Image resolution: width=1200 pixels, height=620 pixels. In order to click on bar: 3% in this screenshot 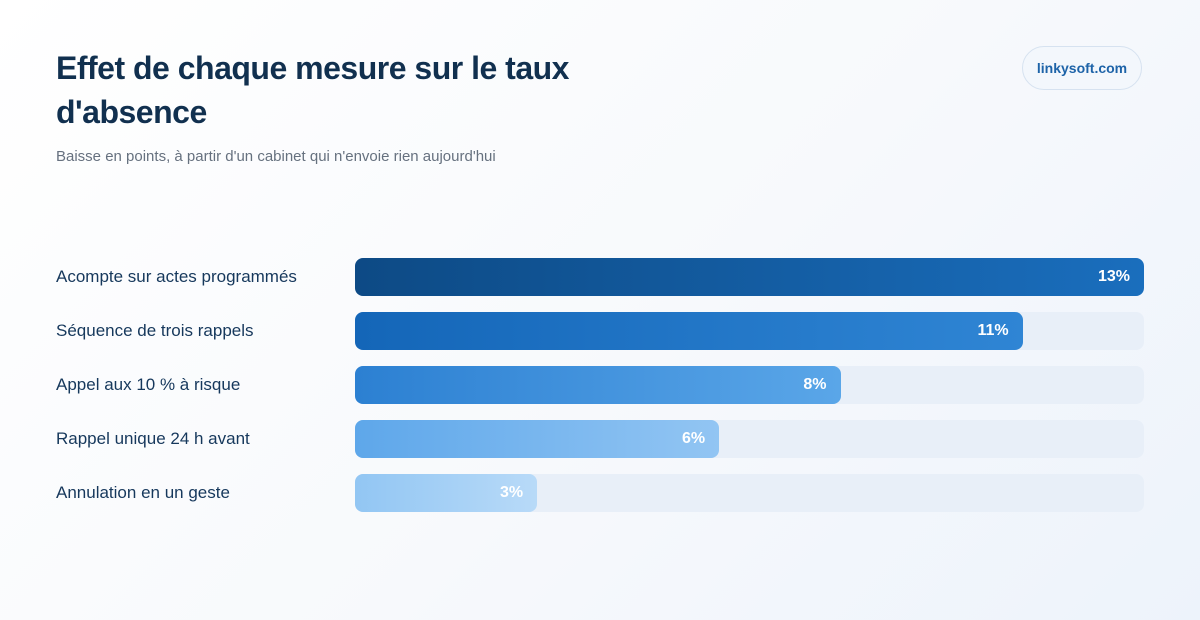, I will do `click(446, 493)`.